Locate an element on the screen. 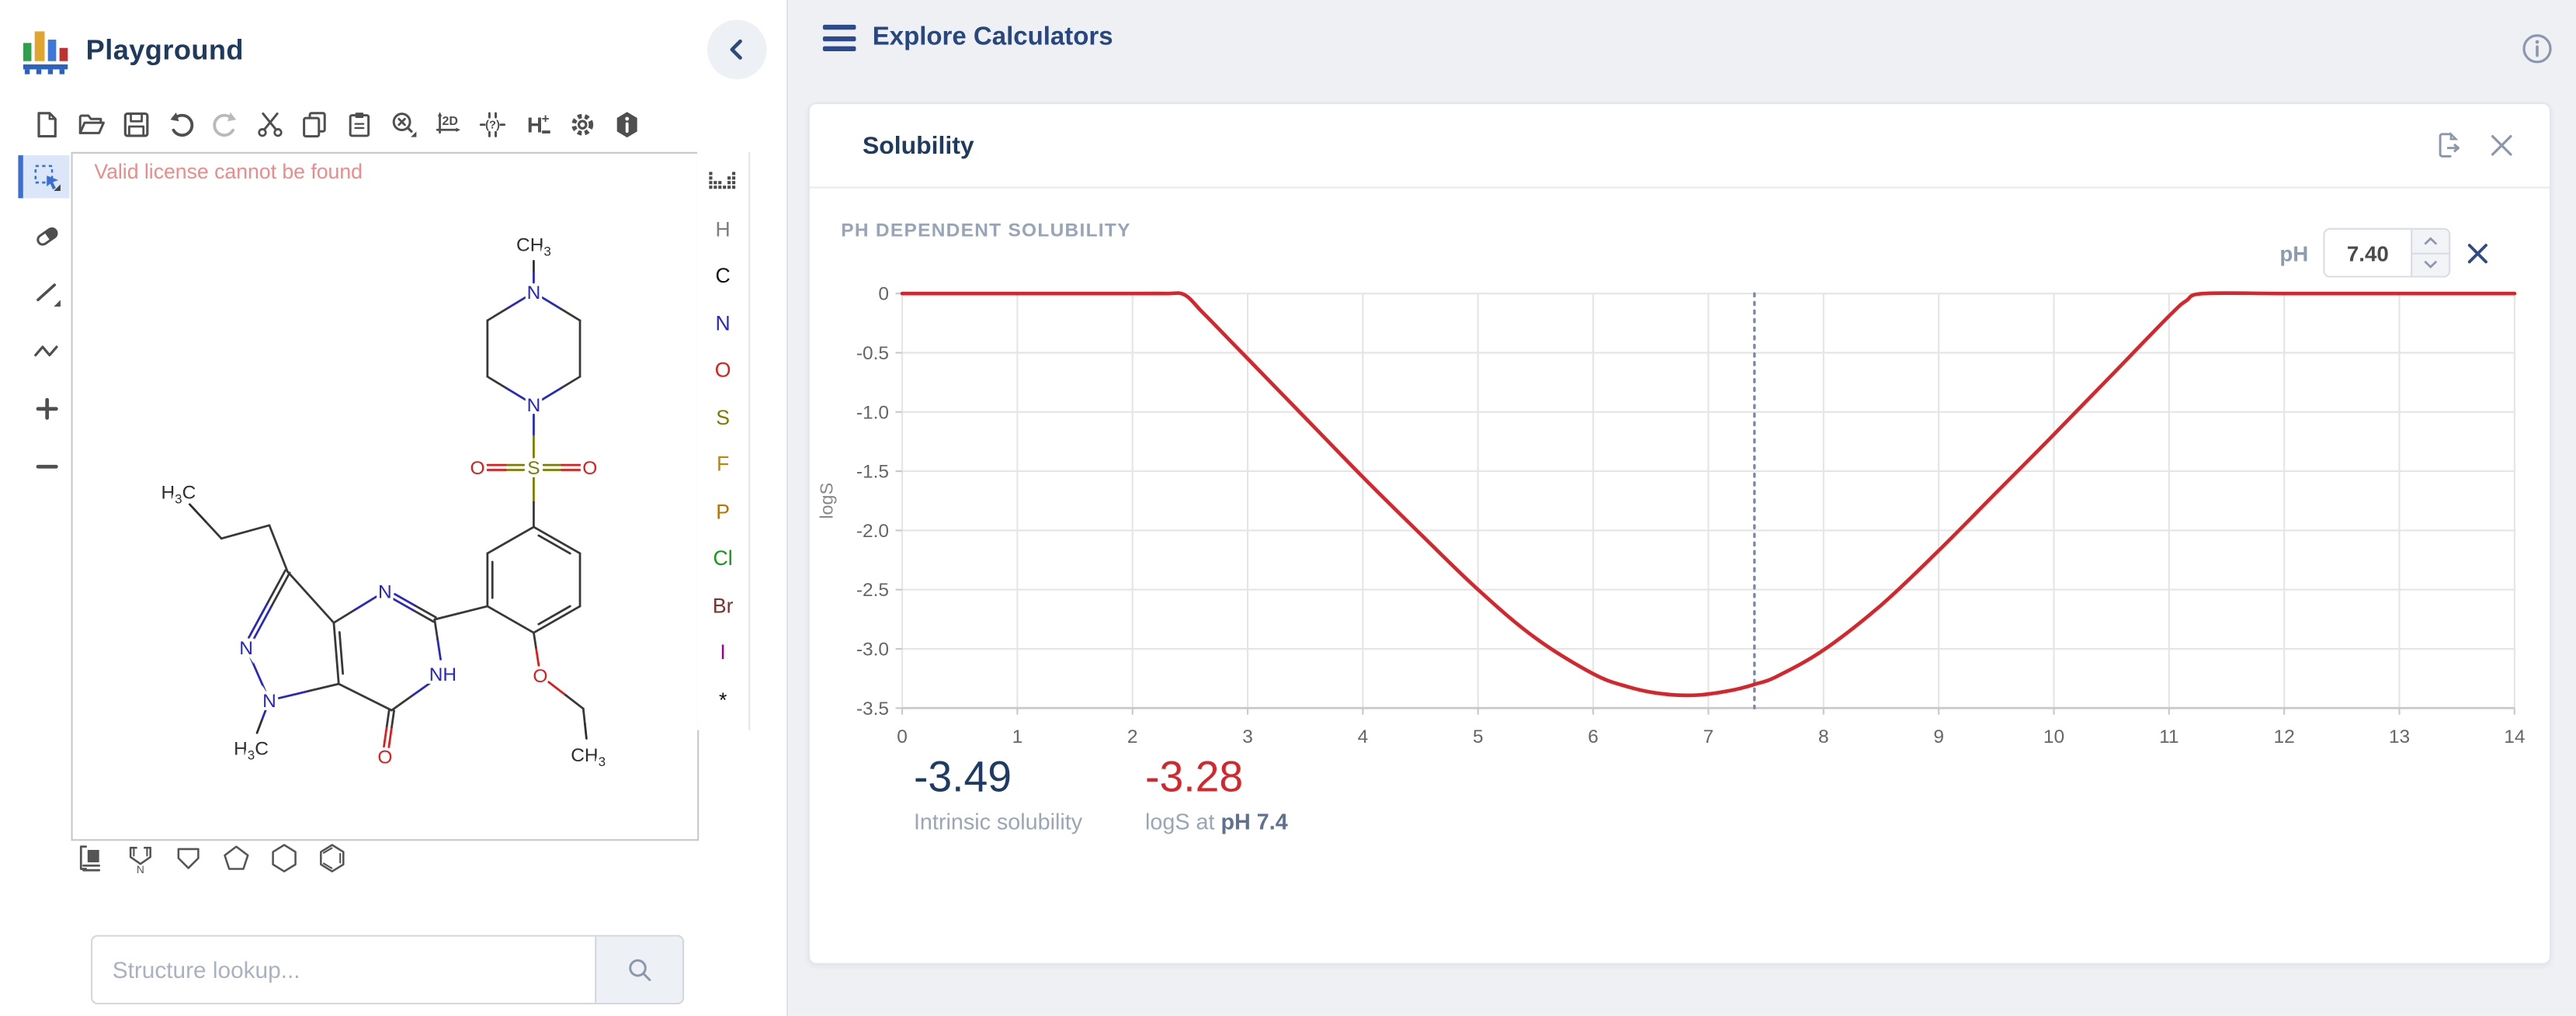  template-pyrrole-ring-icon: N is located at coordinates (141, 859).